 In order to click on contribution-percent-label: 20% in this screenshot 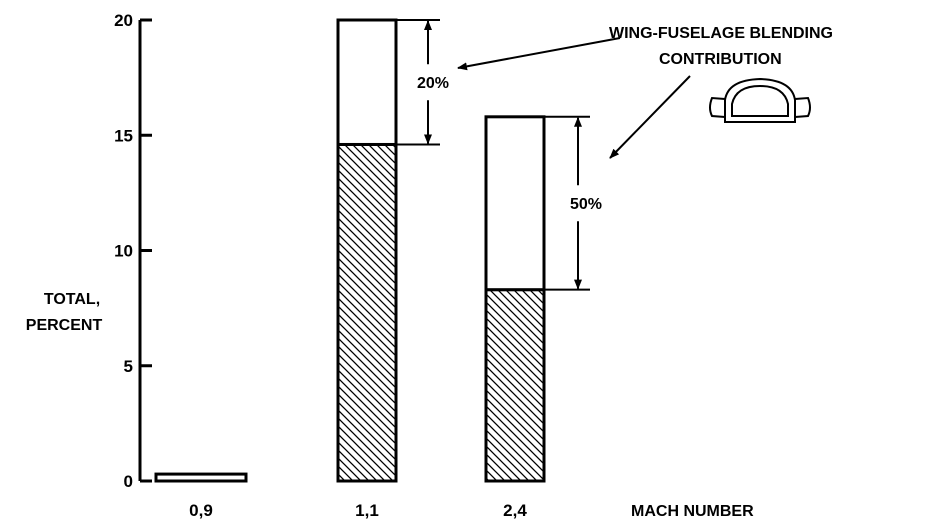, I will do `click(433, 83)`.